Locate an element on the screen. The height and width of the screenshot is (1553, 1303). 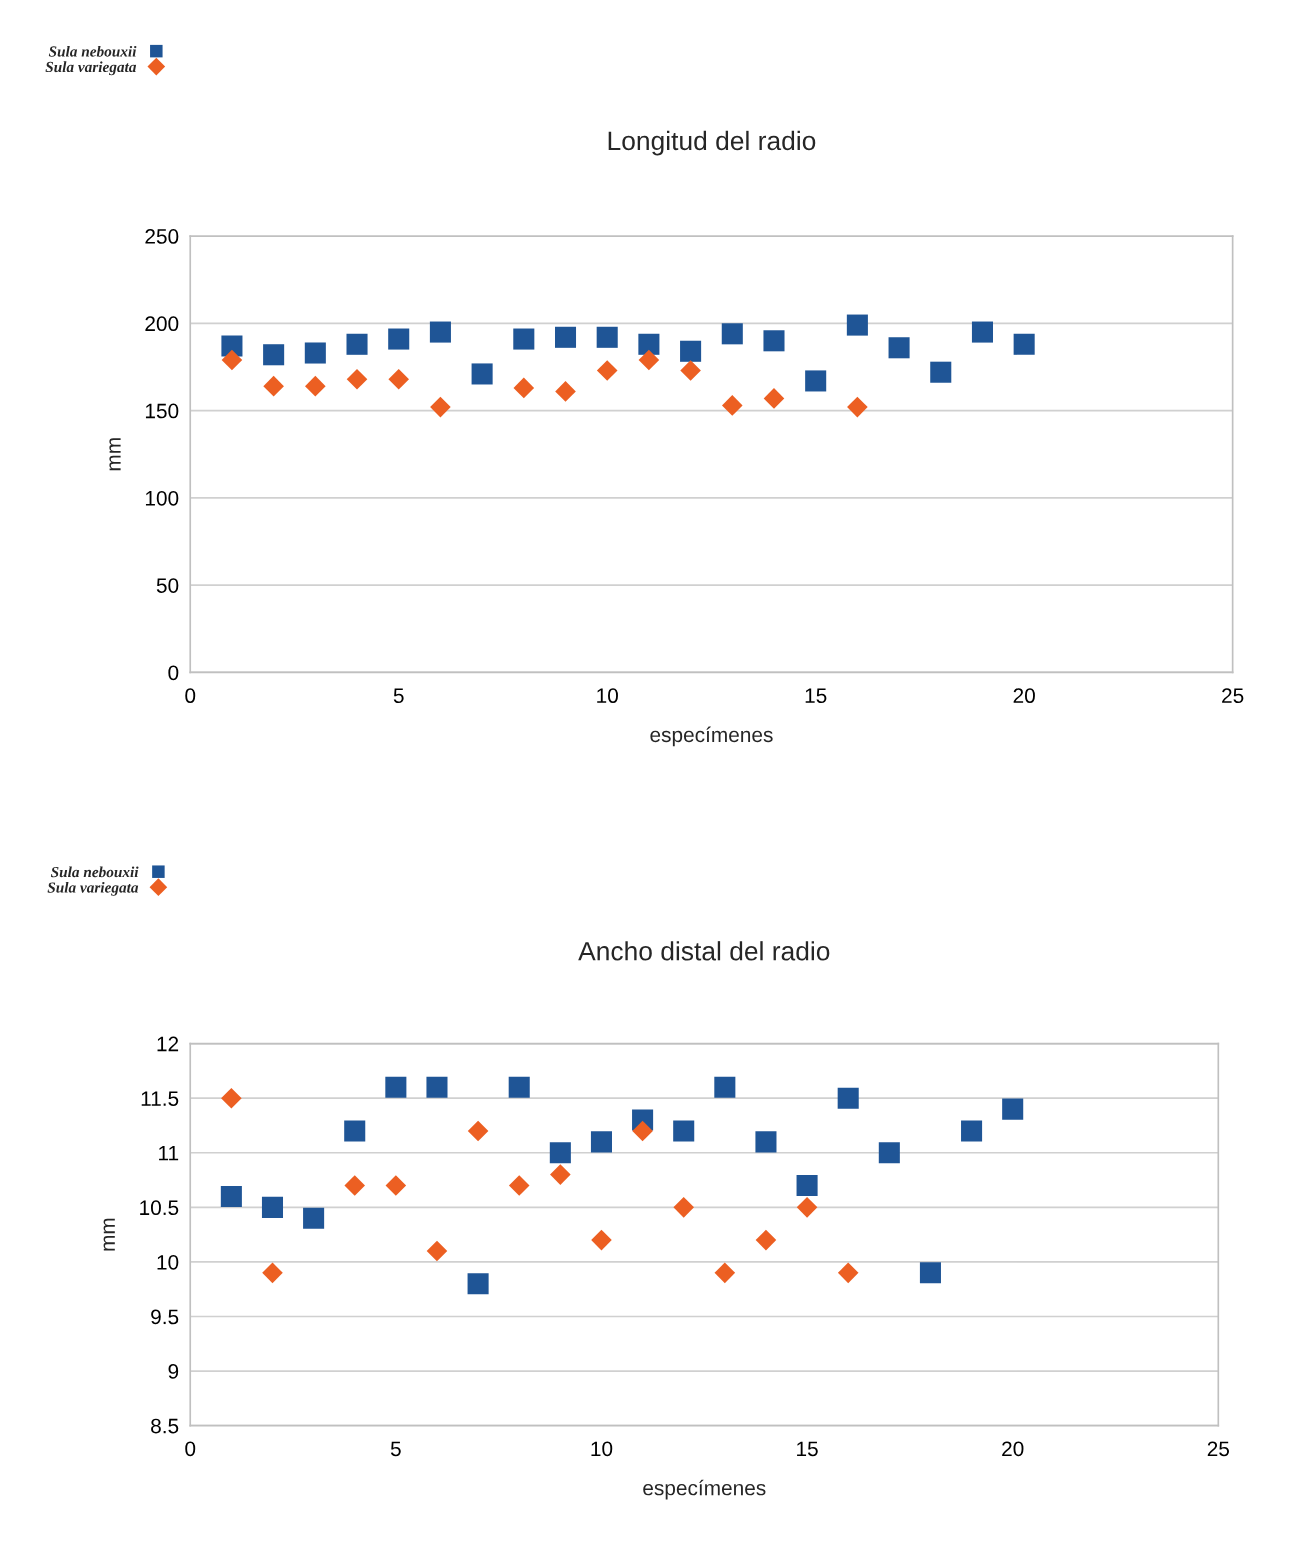
y-tick-label: 11.5 is located at coordinates (160, 1098).